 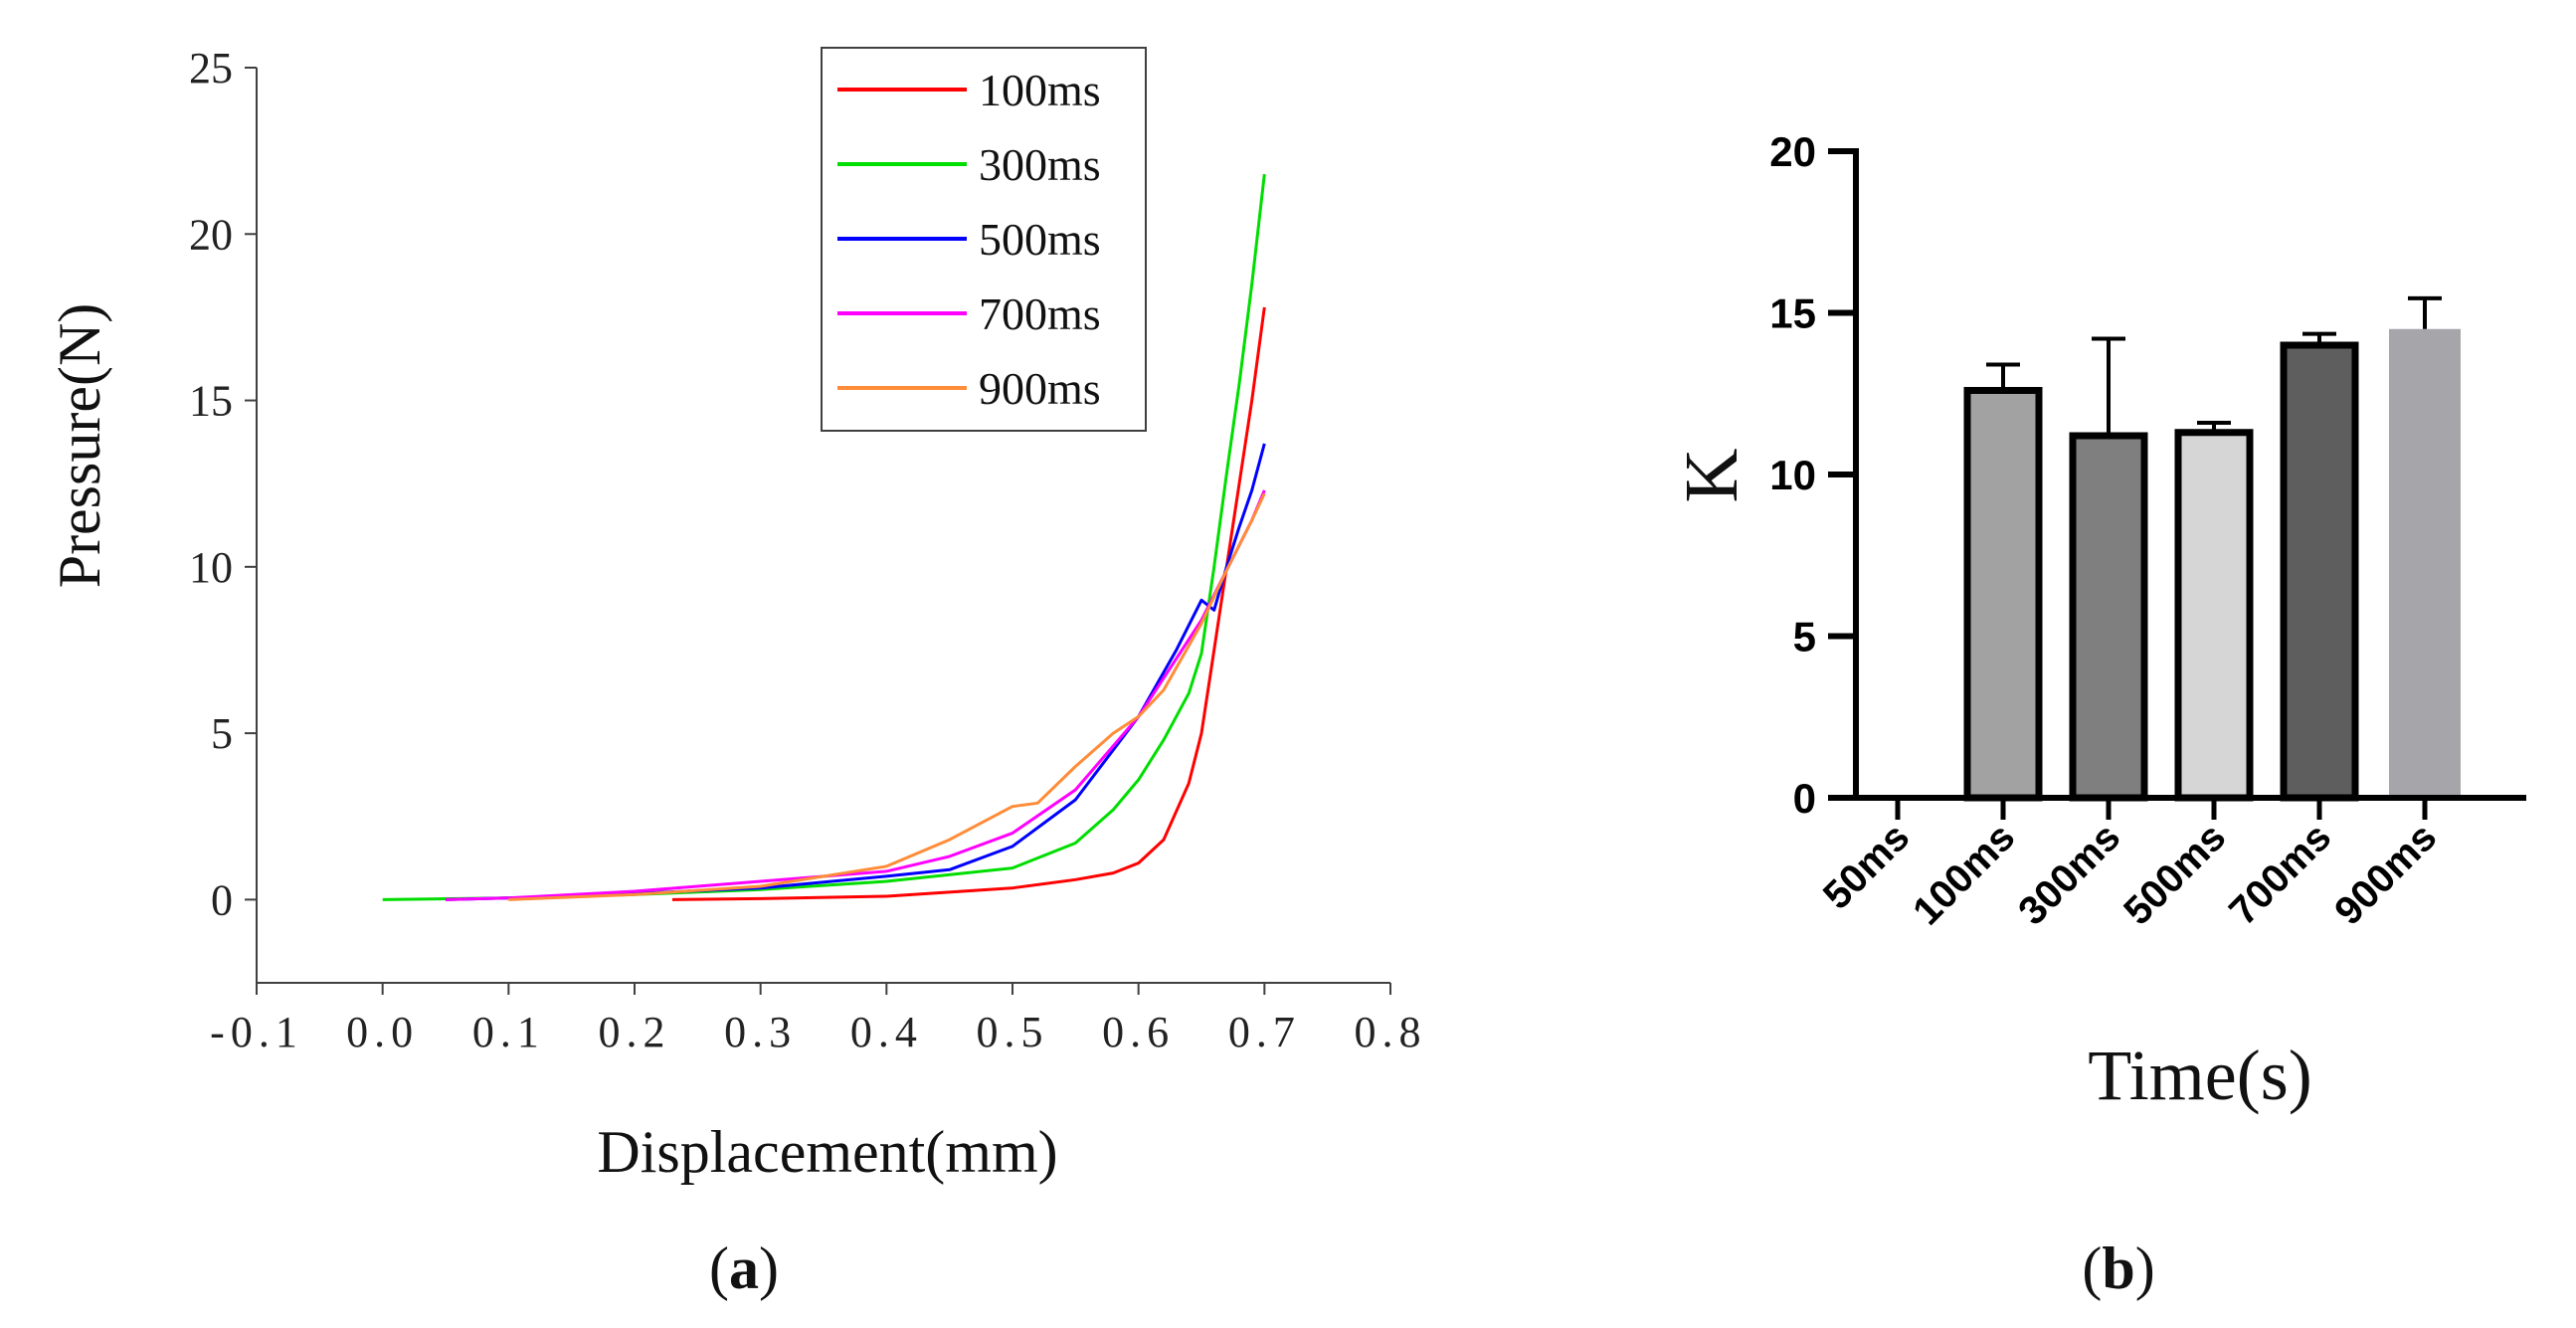 What do you see at coordinates (887, 696) in the screenshot?
I see `a-series-line-900ms` at bounding box center [887, 696].